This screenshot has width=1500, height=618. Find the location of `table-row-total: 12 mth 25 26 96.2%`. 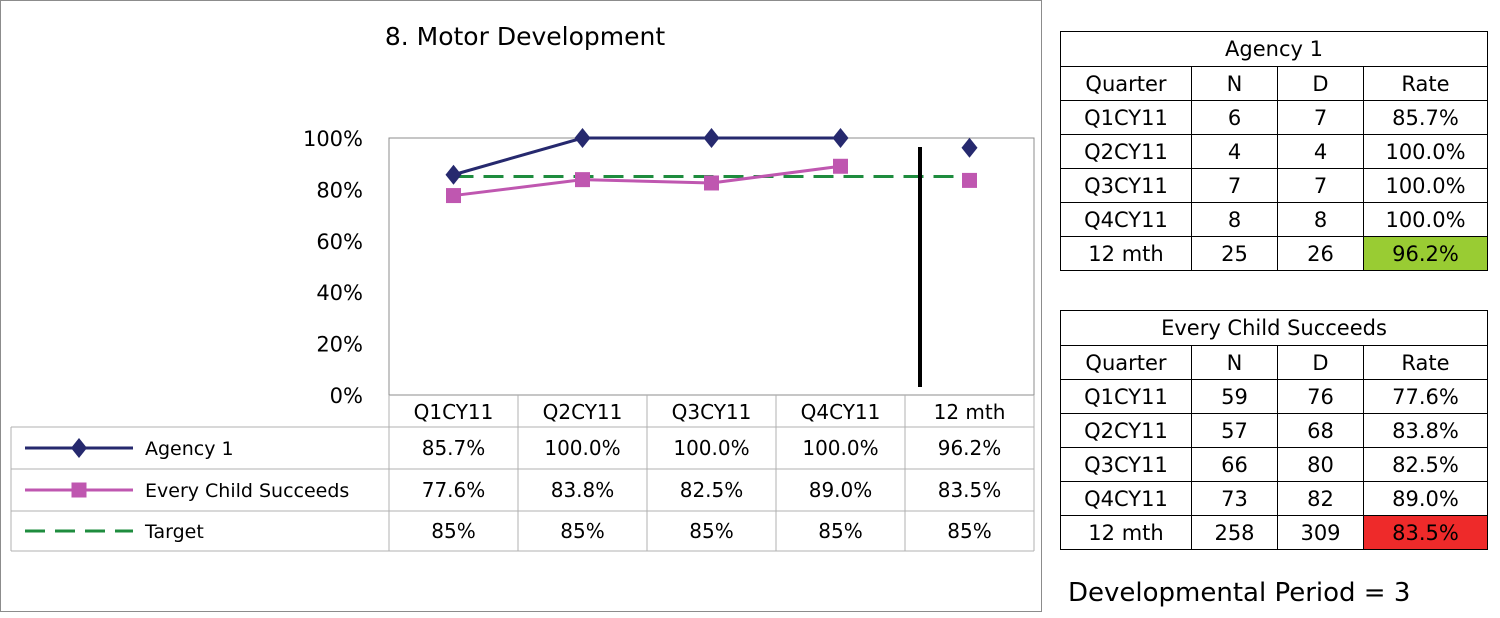

table-row-total: 12 mth 25 26 96.2% is located at coordinates (1274, 253).